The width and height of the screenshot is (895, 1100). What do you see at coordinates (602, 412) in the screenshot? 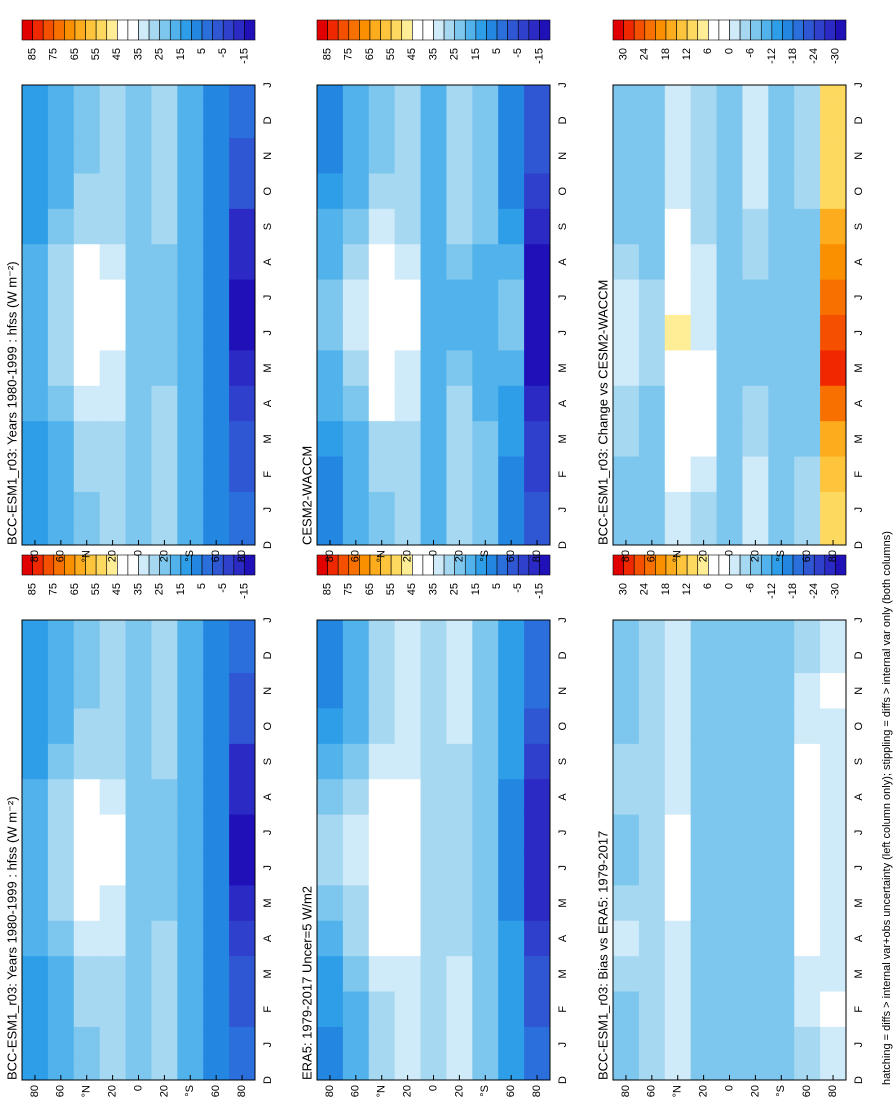
I see `panel-title: BCC-ESM1_r03: Change vs CESM2-WACCM` at bounding box center [602, 412].